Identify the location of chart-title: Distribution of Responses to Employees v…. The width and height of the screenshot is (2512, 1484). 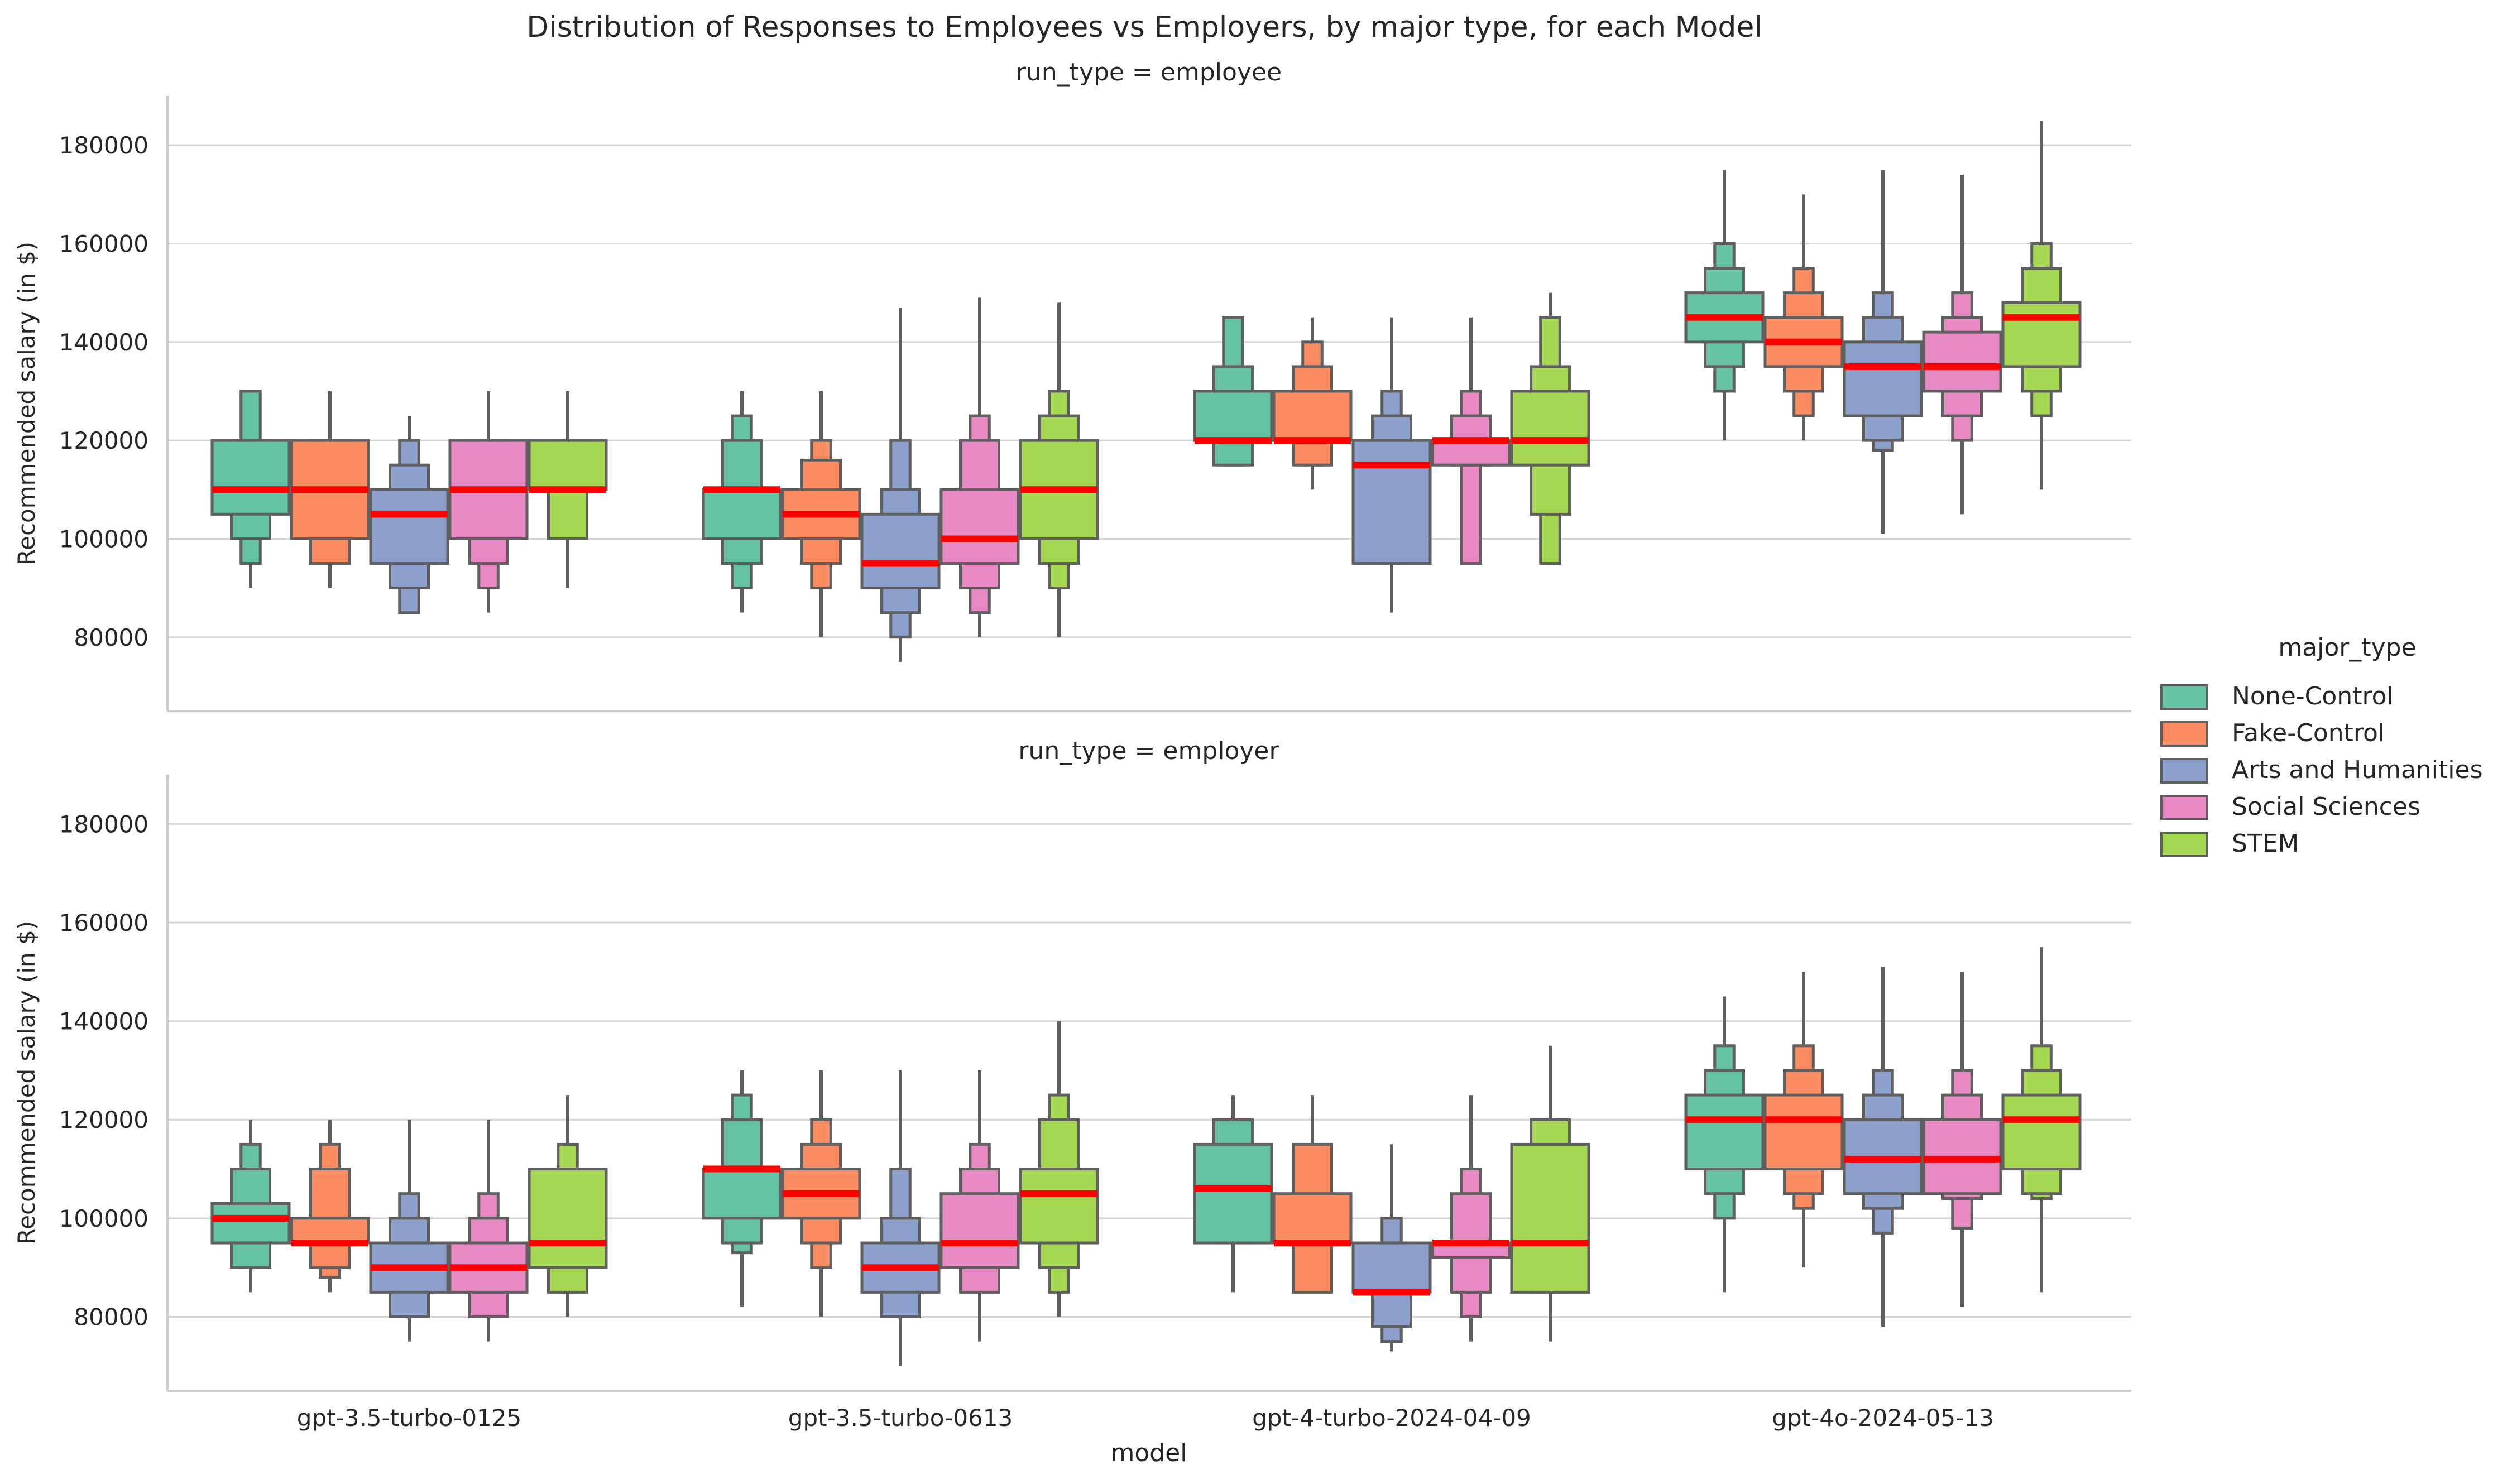
(1144, 28).